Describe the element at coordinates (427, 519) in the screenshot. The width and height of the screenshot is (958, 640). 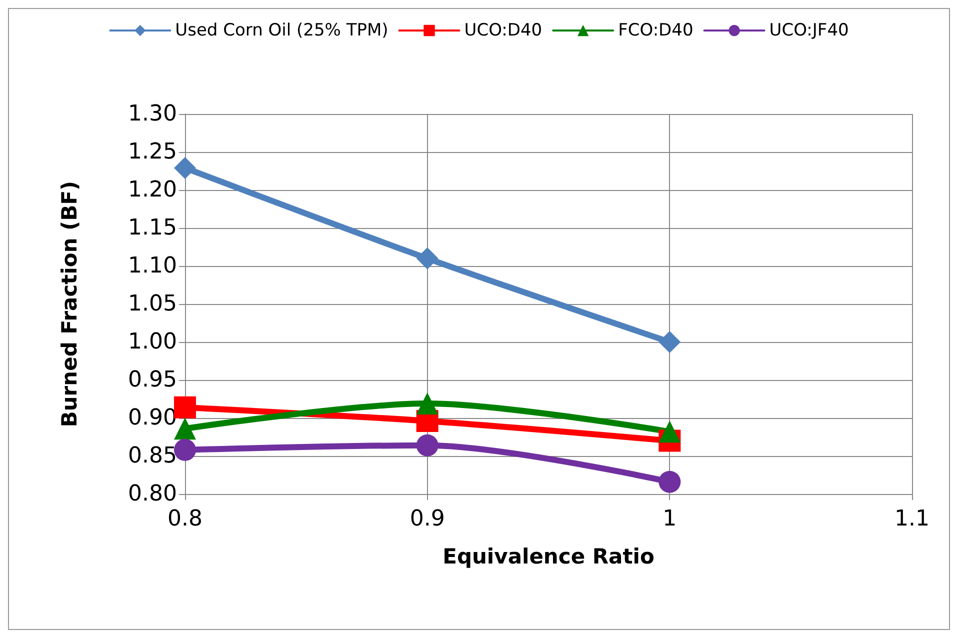
I see `x-tick-label: 0.9` at that location.